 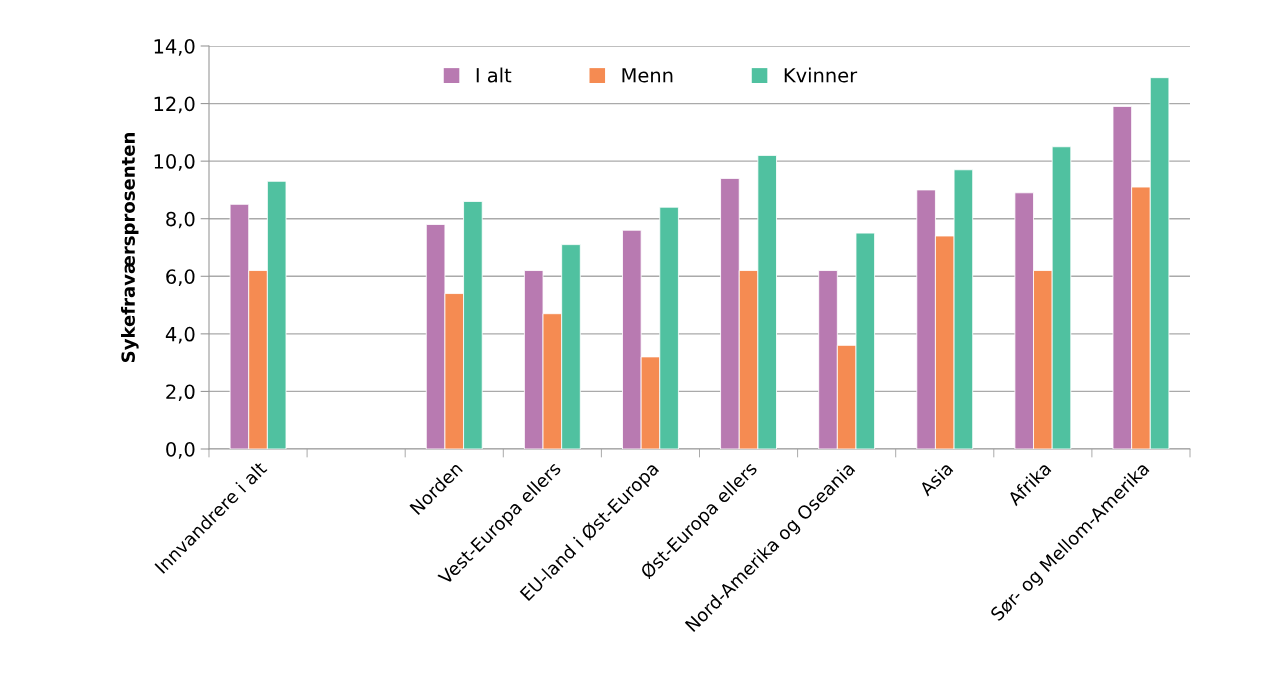 What do you see at coordinates (180, 393) in the screenshot?
I see `y-tick-label: 2,0` at bounding box center [180, 393].